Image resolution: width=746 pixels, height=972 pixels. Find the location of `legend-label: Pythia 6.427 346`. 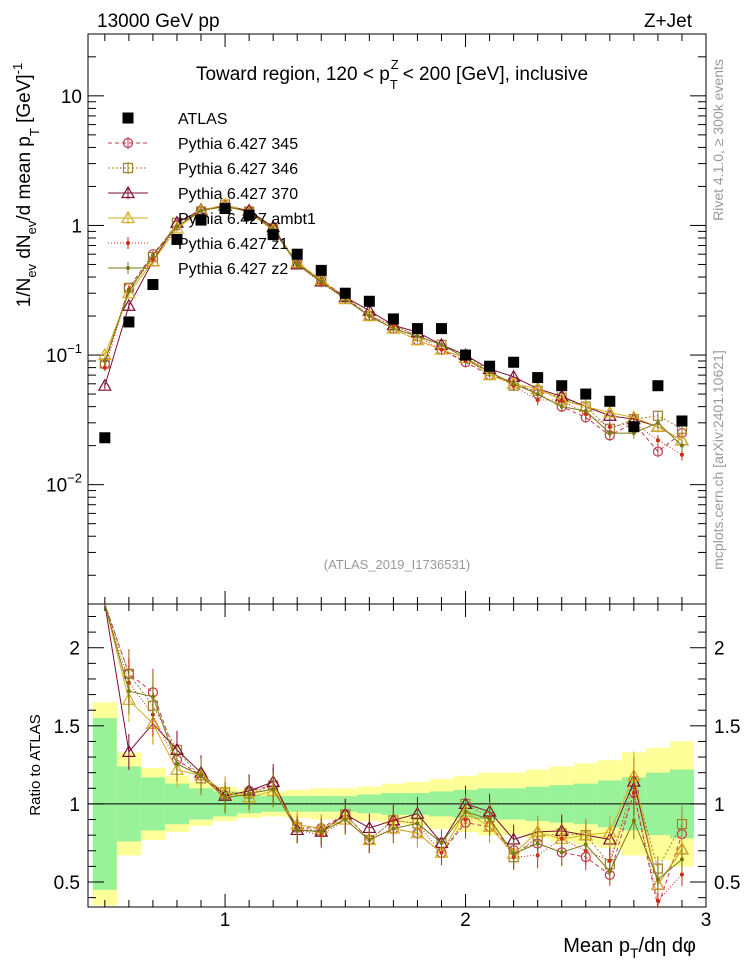

legend-label: Pythia 6.427 346 is located at coordinates (238, 169).